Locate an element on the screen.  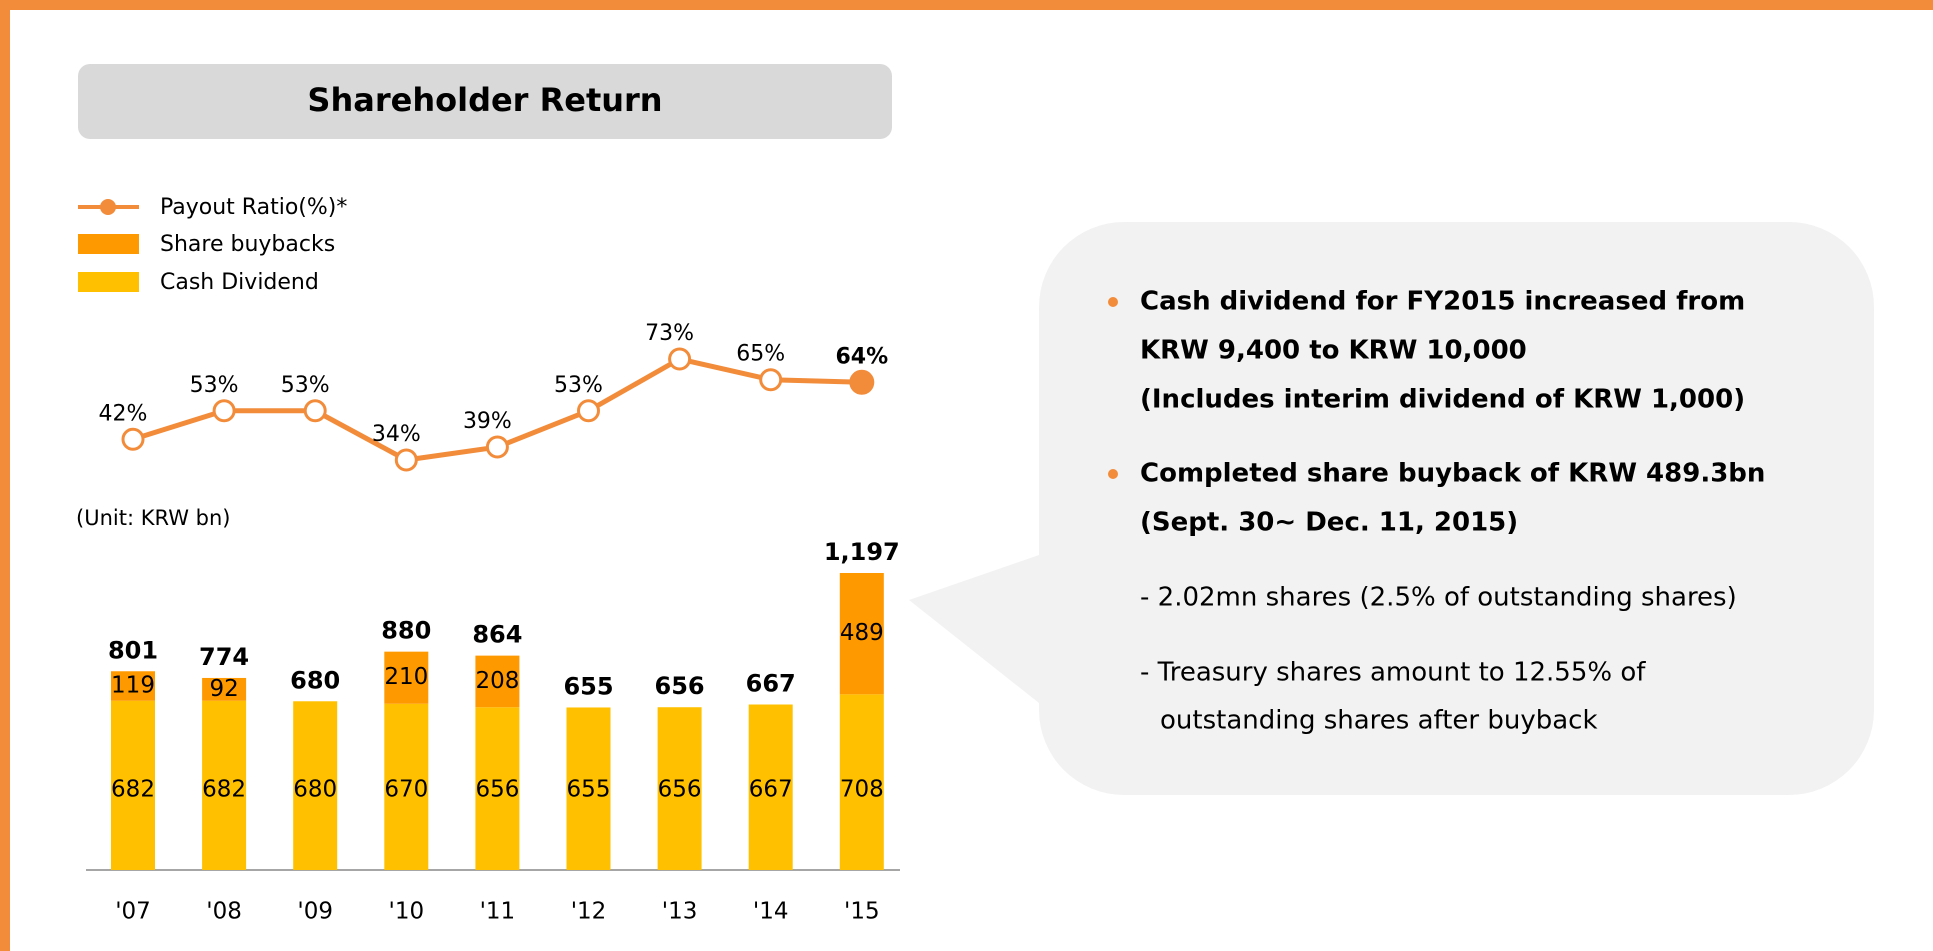
legend-marker is located at coordinates (108, 207).